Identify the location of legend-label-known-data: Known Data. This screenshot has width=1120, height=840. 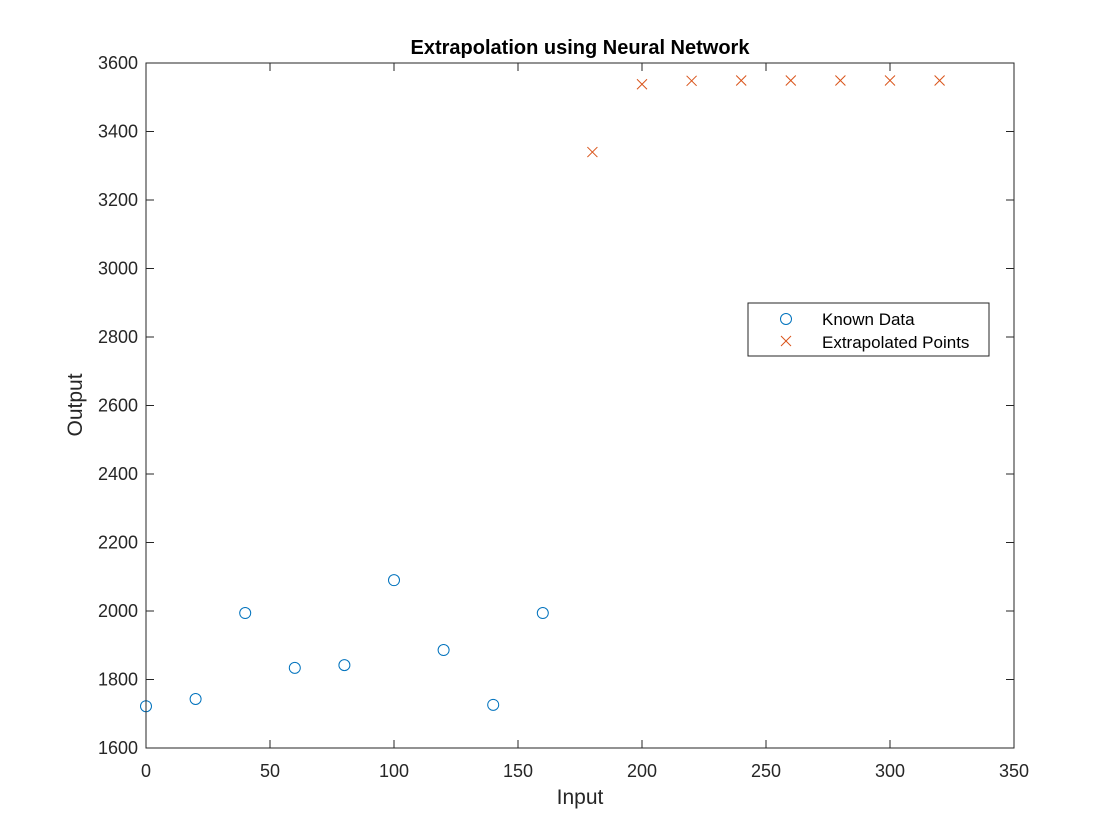
(868, 319).